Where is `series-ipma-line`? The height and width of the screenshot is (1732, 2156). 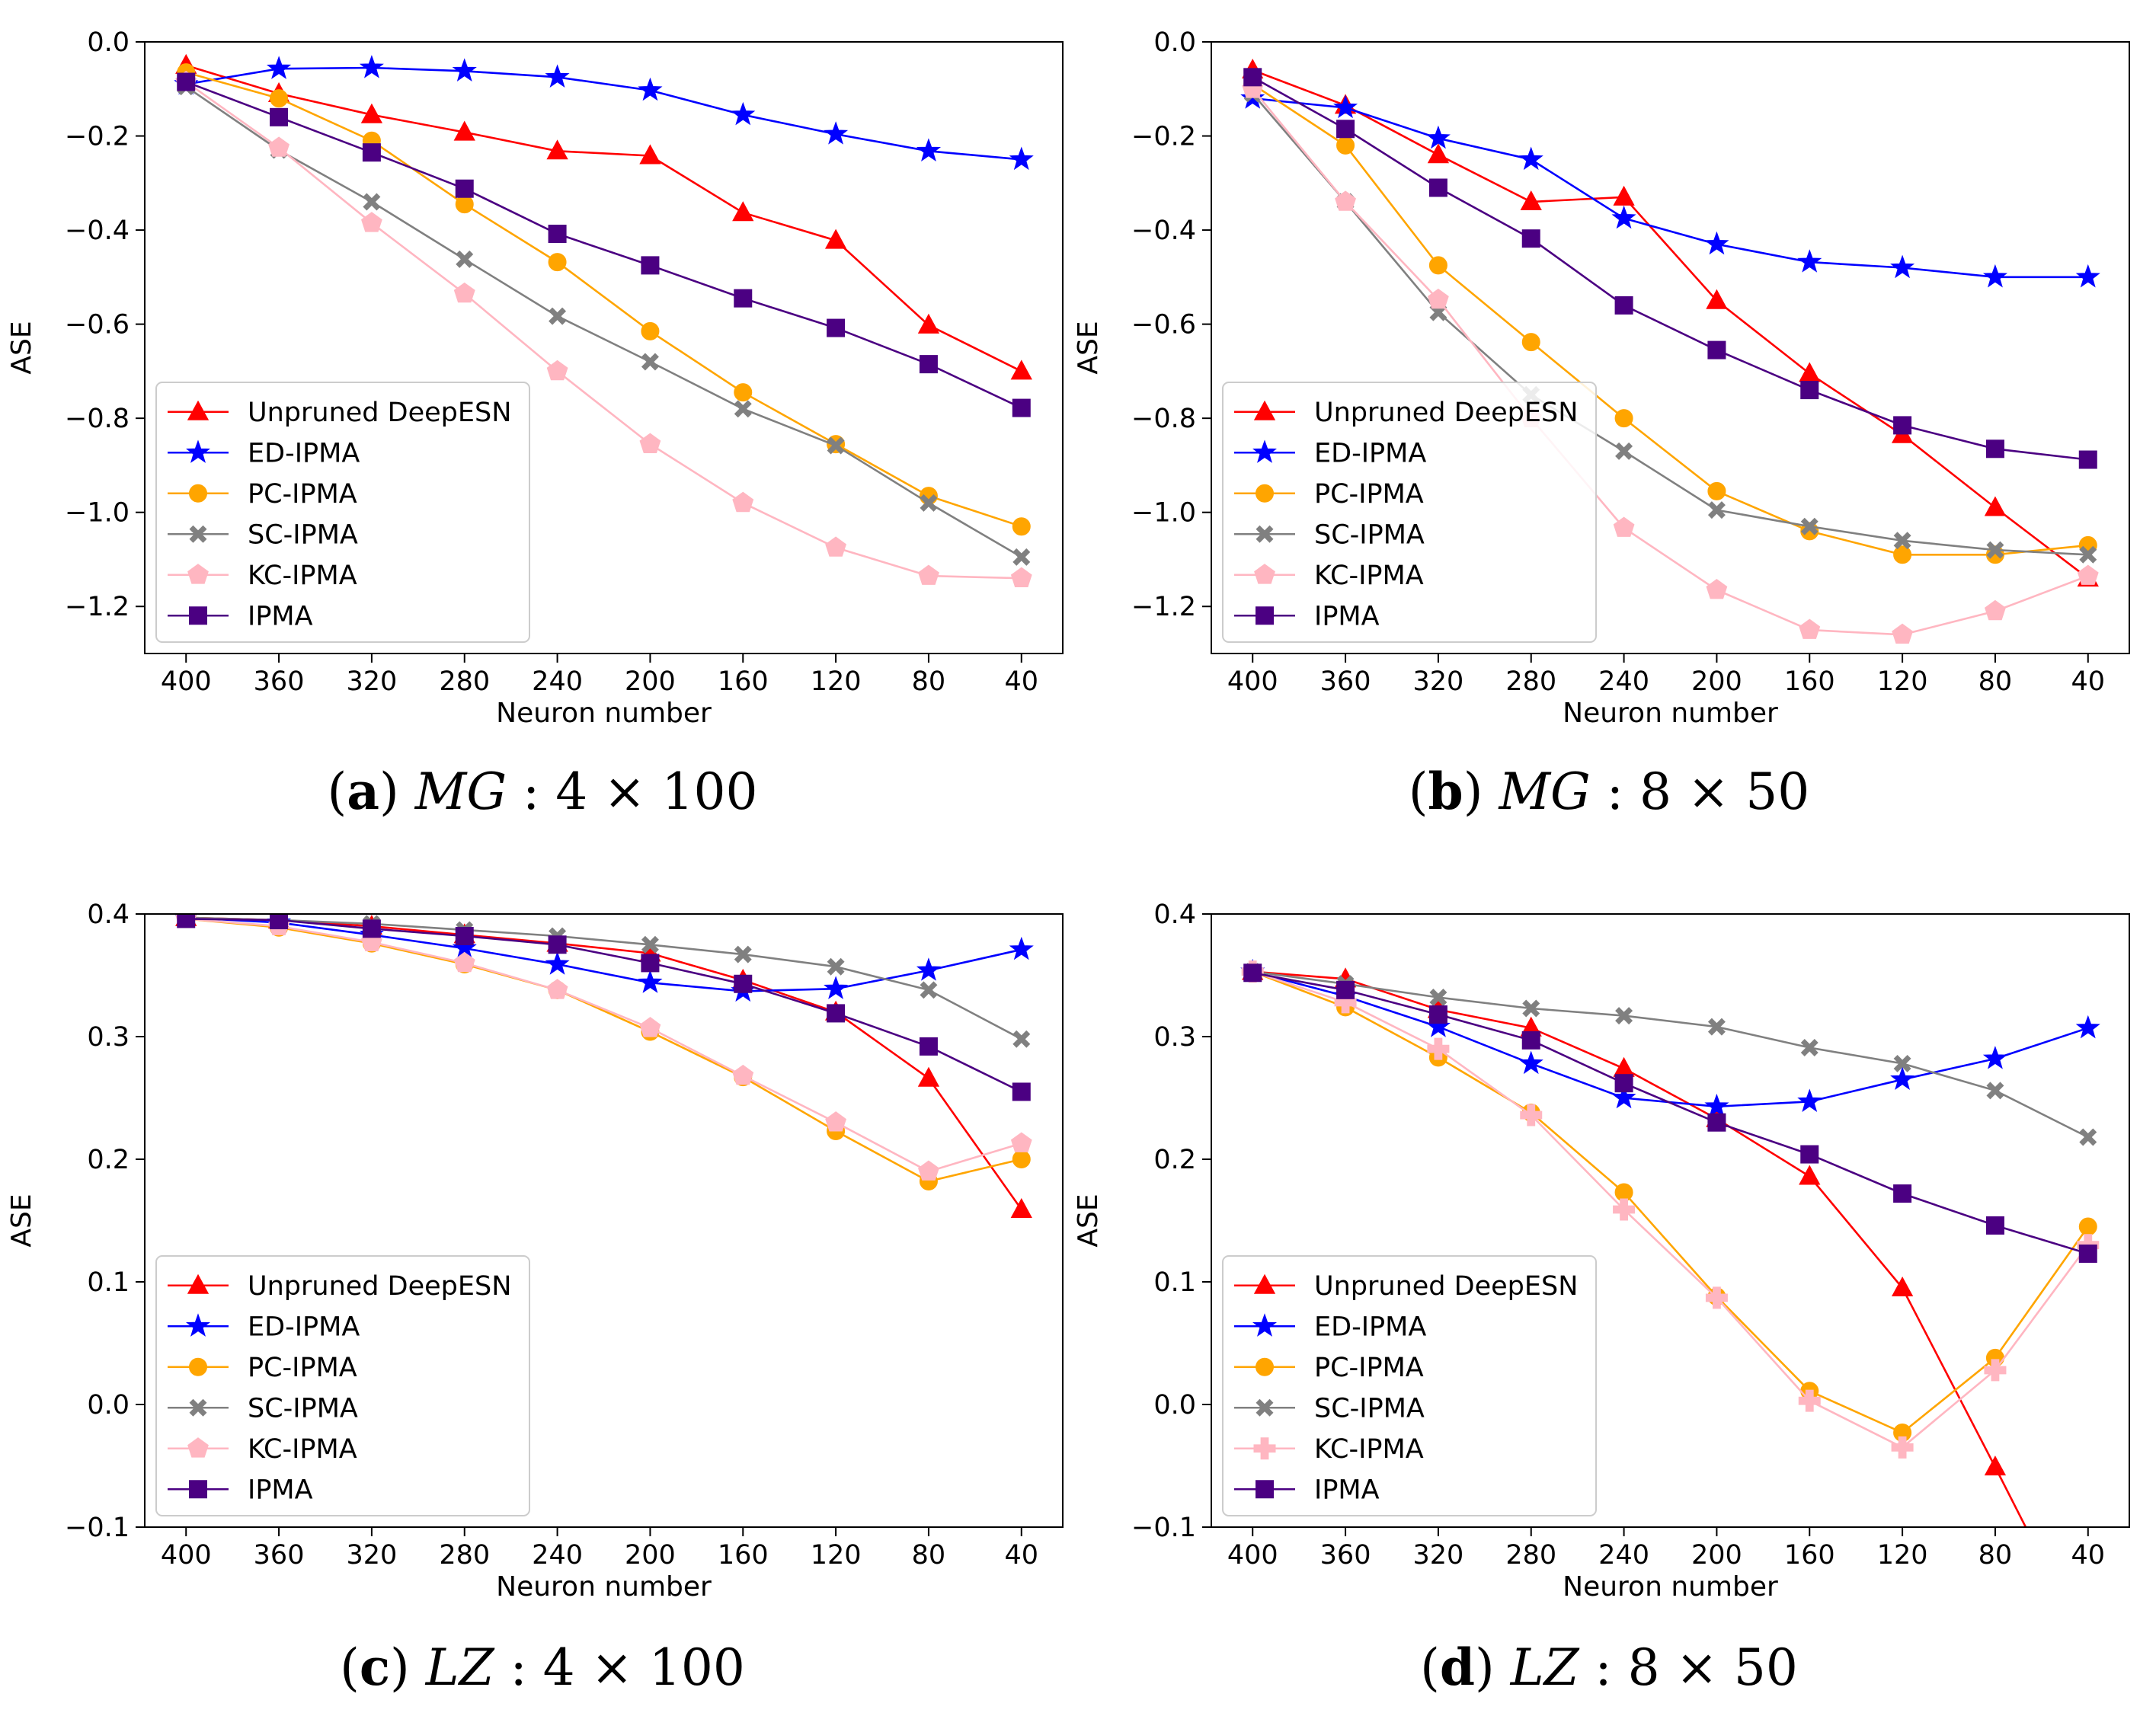
series-ipma-line is located at coordinates (1670, 1113).